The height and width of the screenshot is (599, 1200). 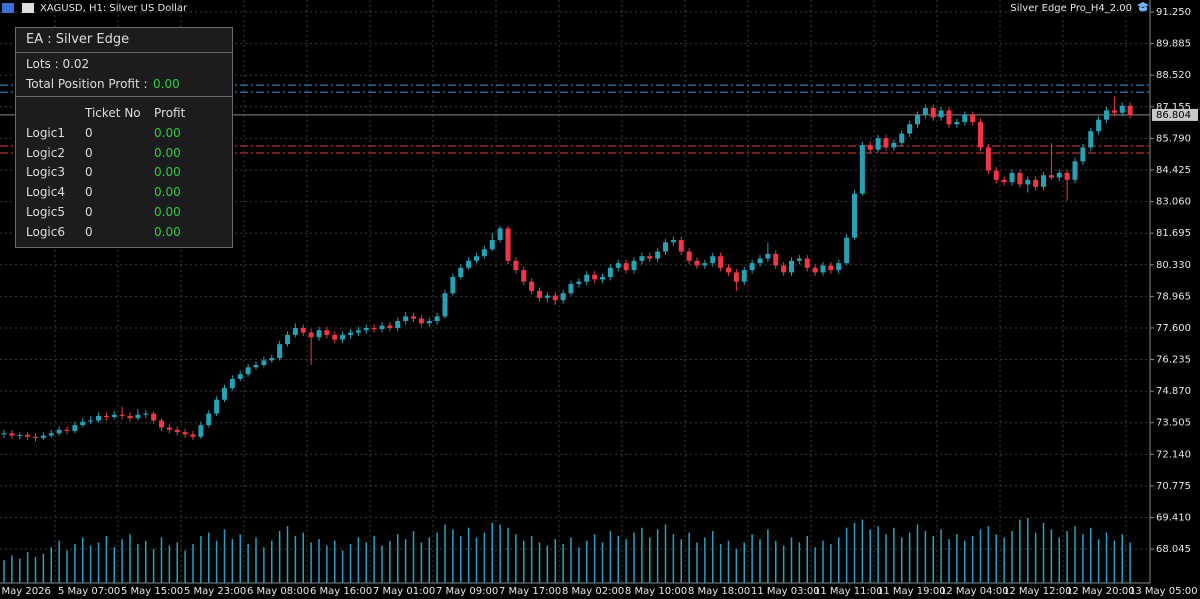 I want to click on symbol-title: XAGUSD, H1: Silver US Dollar, so click(x=114, y=8).